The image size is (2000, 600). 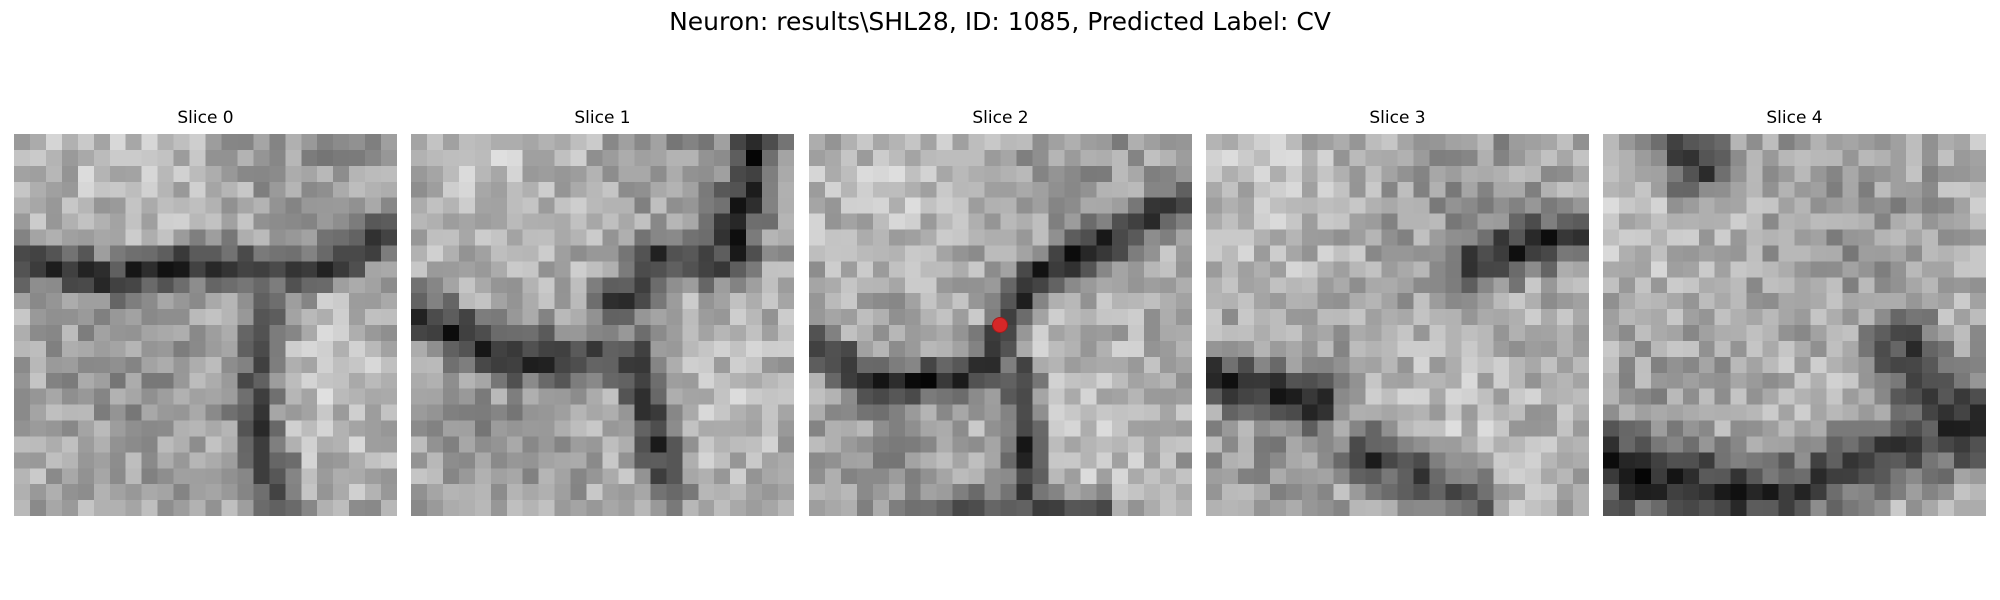 What do you see at coordinates (1794, 118) in the screenshot?
I see `slice-label-4: Slice 4` at bounding box center [1794, 118].